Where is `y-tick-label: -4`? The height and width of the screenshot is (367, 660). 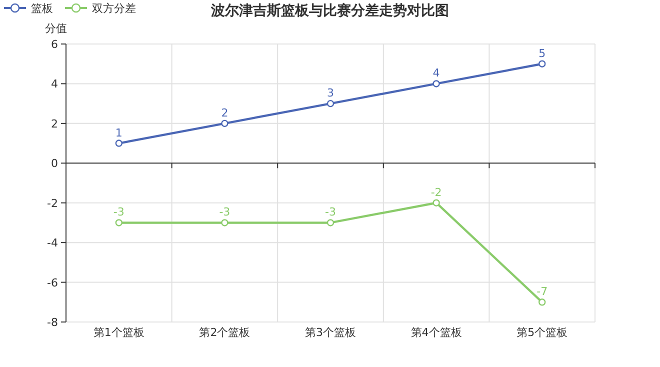 y-tick-label: -4 is located at coordinates (52, 243).